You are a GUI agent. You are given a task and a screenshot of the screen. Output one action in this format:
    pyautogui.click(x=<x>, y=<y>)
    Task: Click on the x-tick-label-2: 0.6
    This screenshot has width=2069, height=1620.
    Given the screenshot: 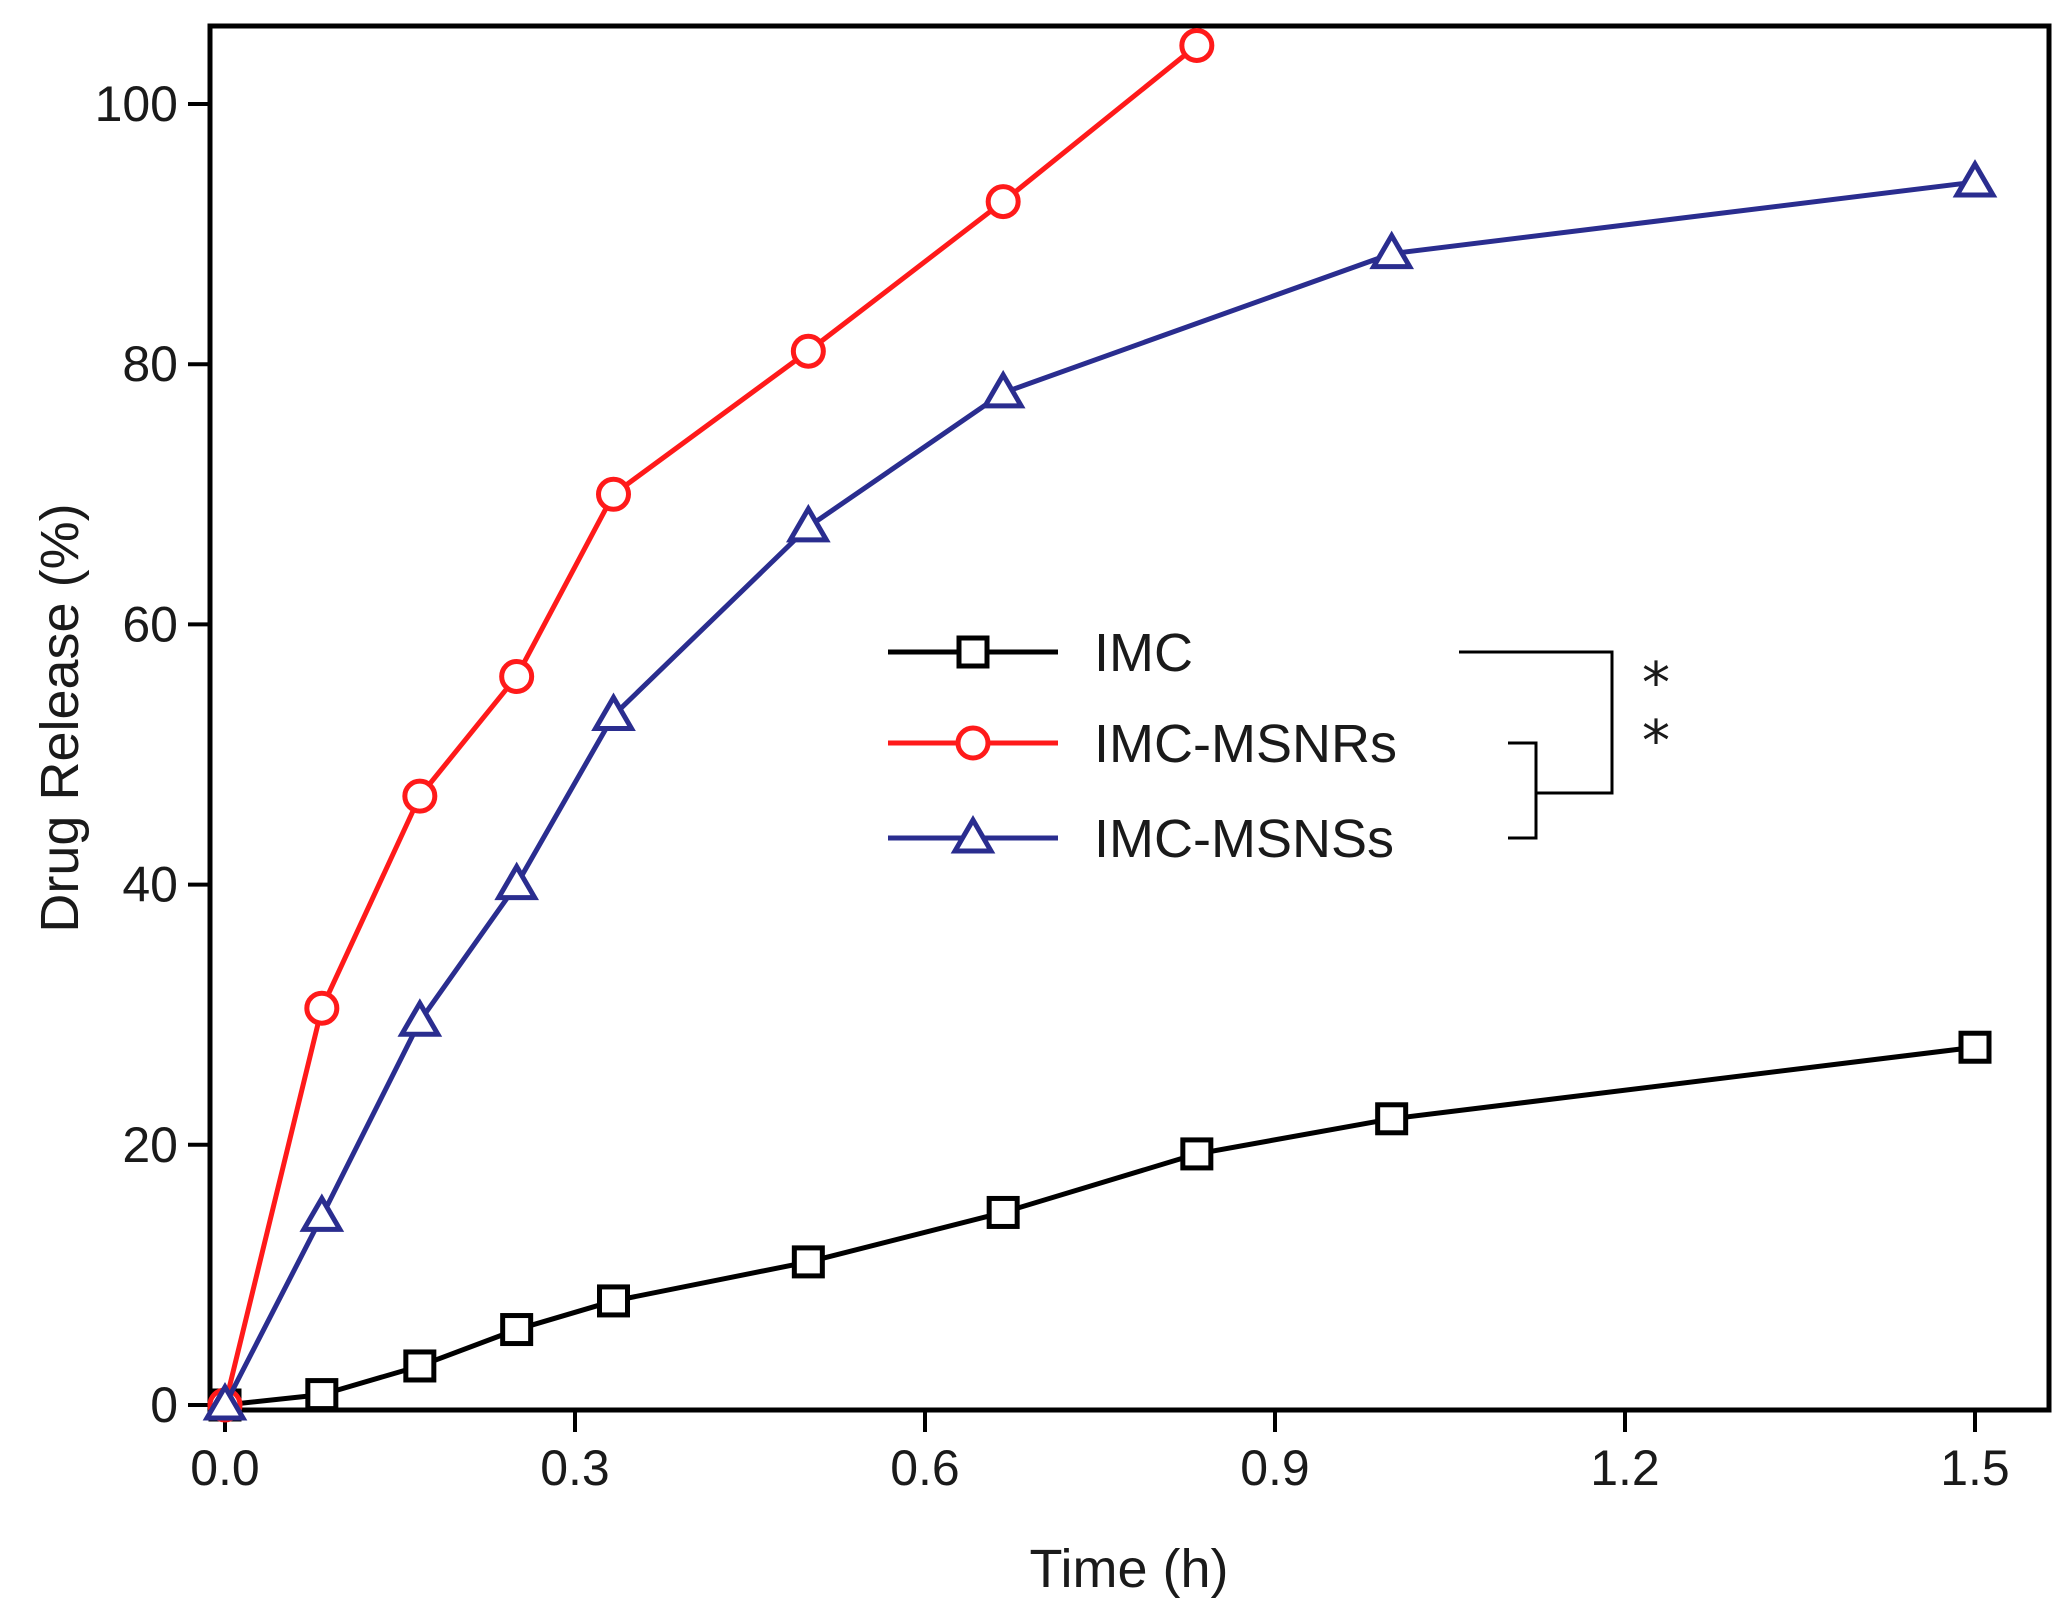 What is the action you would take?
    pyautogui.click(x=925, y=1468)
    